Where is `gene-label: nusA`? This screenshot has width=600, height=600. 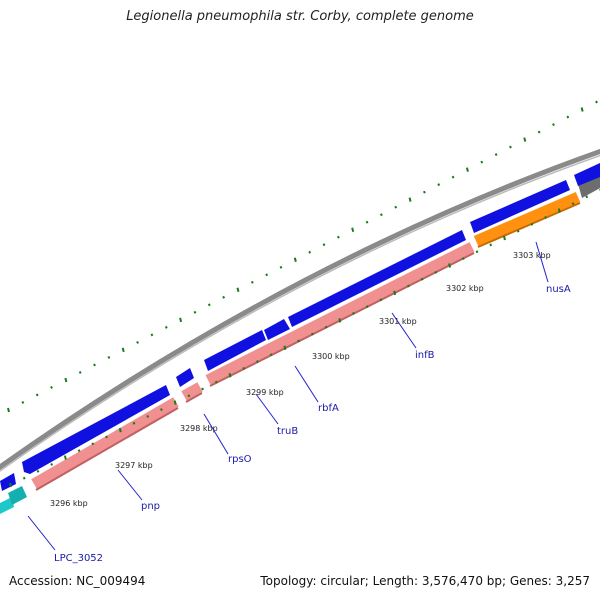 gene-label: nusA is located at coordinates (558, 289).